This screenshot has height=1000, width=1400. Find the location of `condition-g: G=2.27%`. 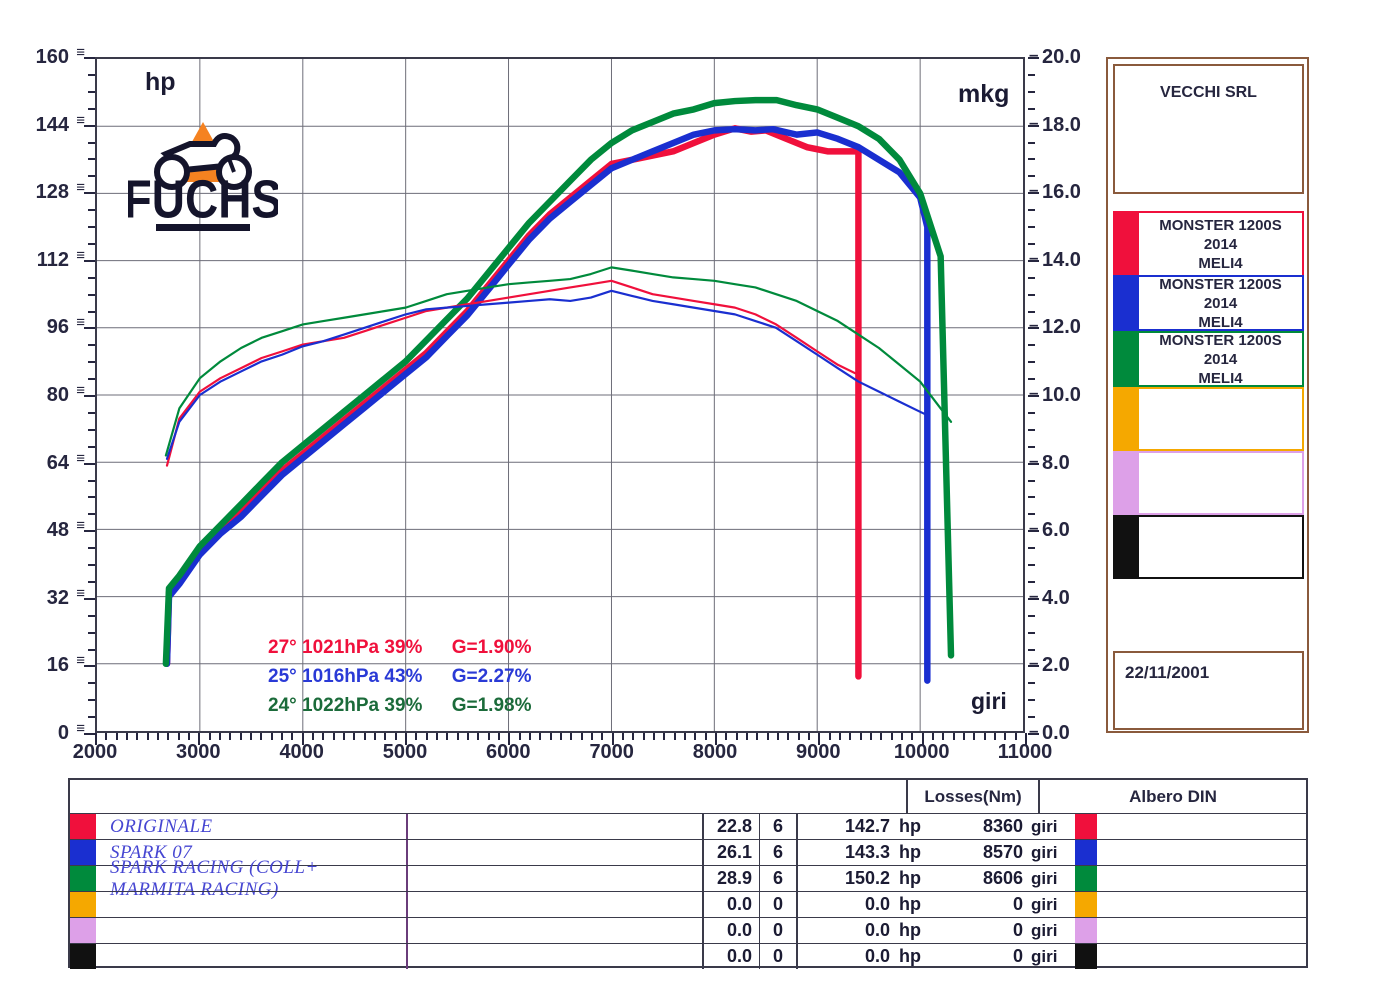

condition-g: G=2.27% is located at coordinates (491, 676).